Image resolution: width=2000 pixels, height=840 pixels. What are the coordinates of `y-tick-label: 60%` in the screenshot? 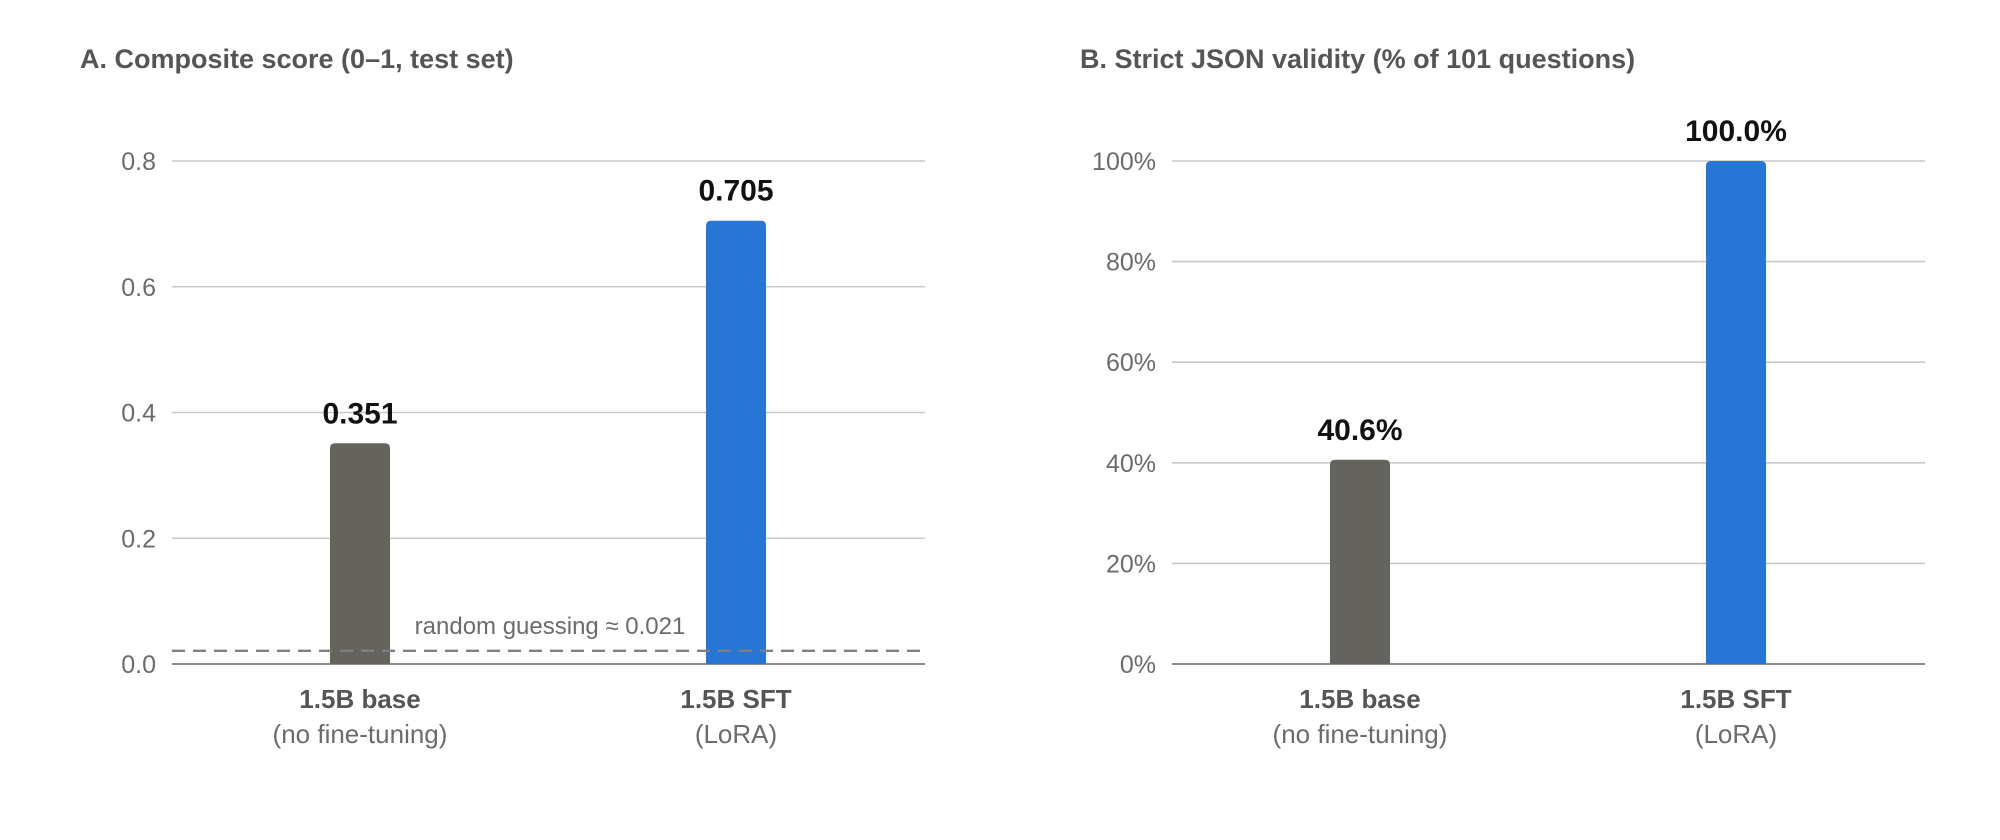 It's located at (1131, 363).